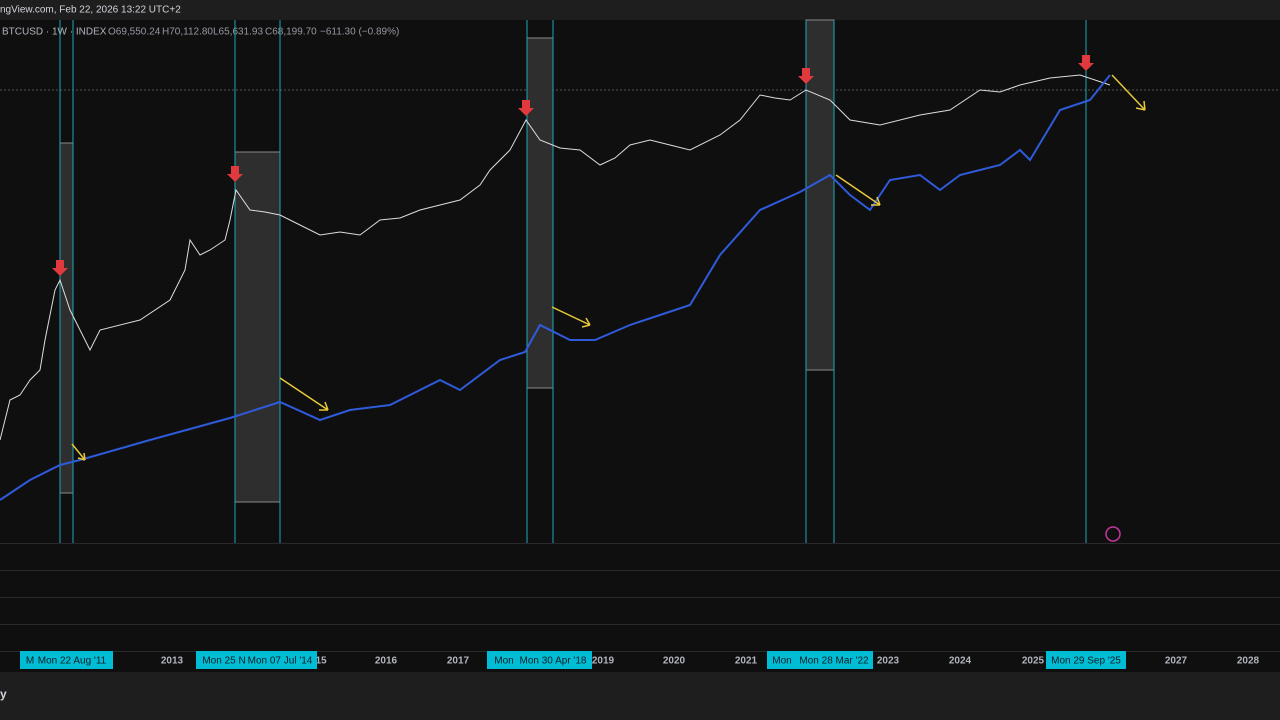  What do you see at coordinates (321, 661) in the screenshot?
I see `time-label: 15` at bounding box center [321, 661].